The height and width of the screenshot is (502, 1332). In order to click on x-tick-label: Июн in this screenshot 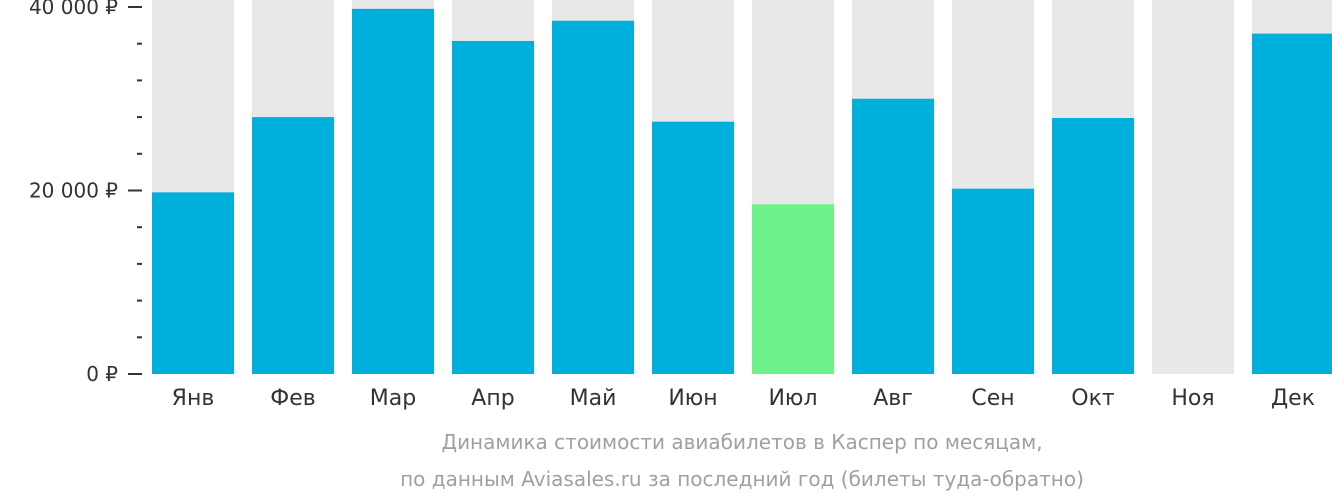, I will do `click(692, 398)`.